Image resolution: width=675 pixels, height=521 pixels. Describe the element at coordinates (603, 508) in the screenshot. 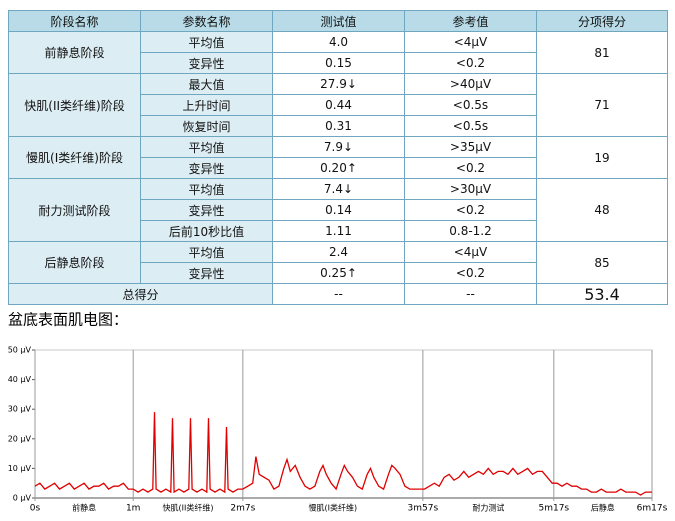

I see `section-label: 后静息` at that location.